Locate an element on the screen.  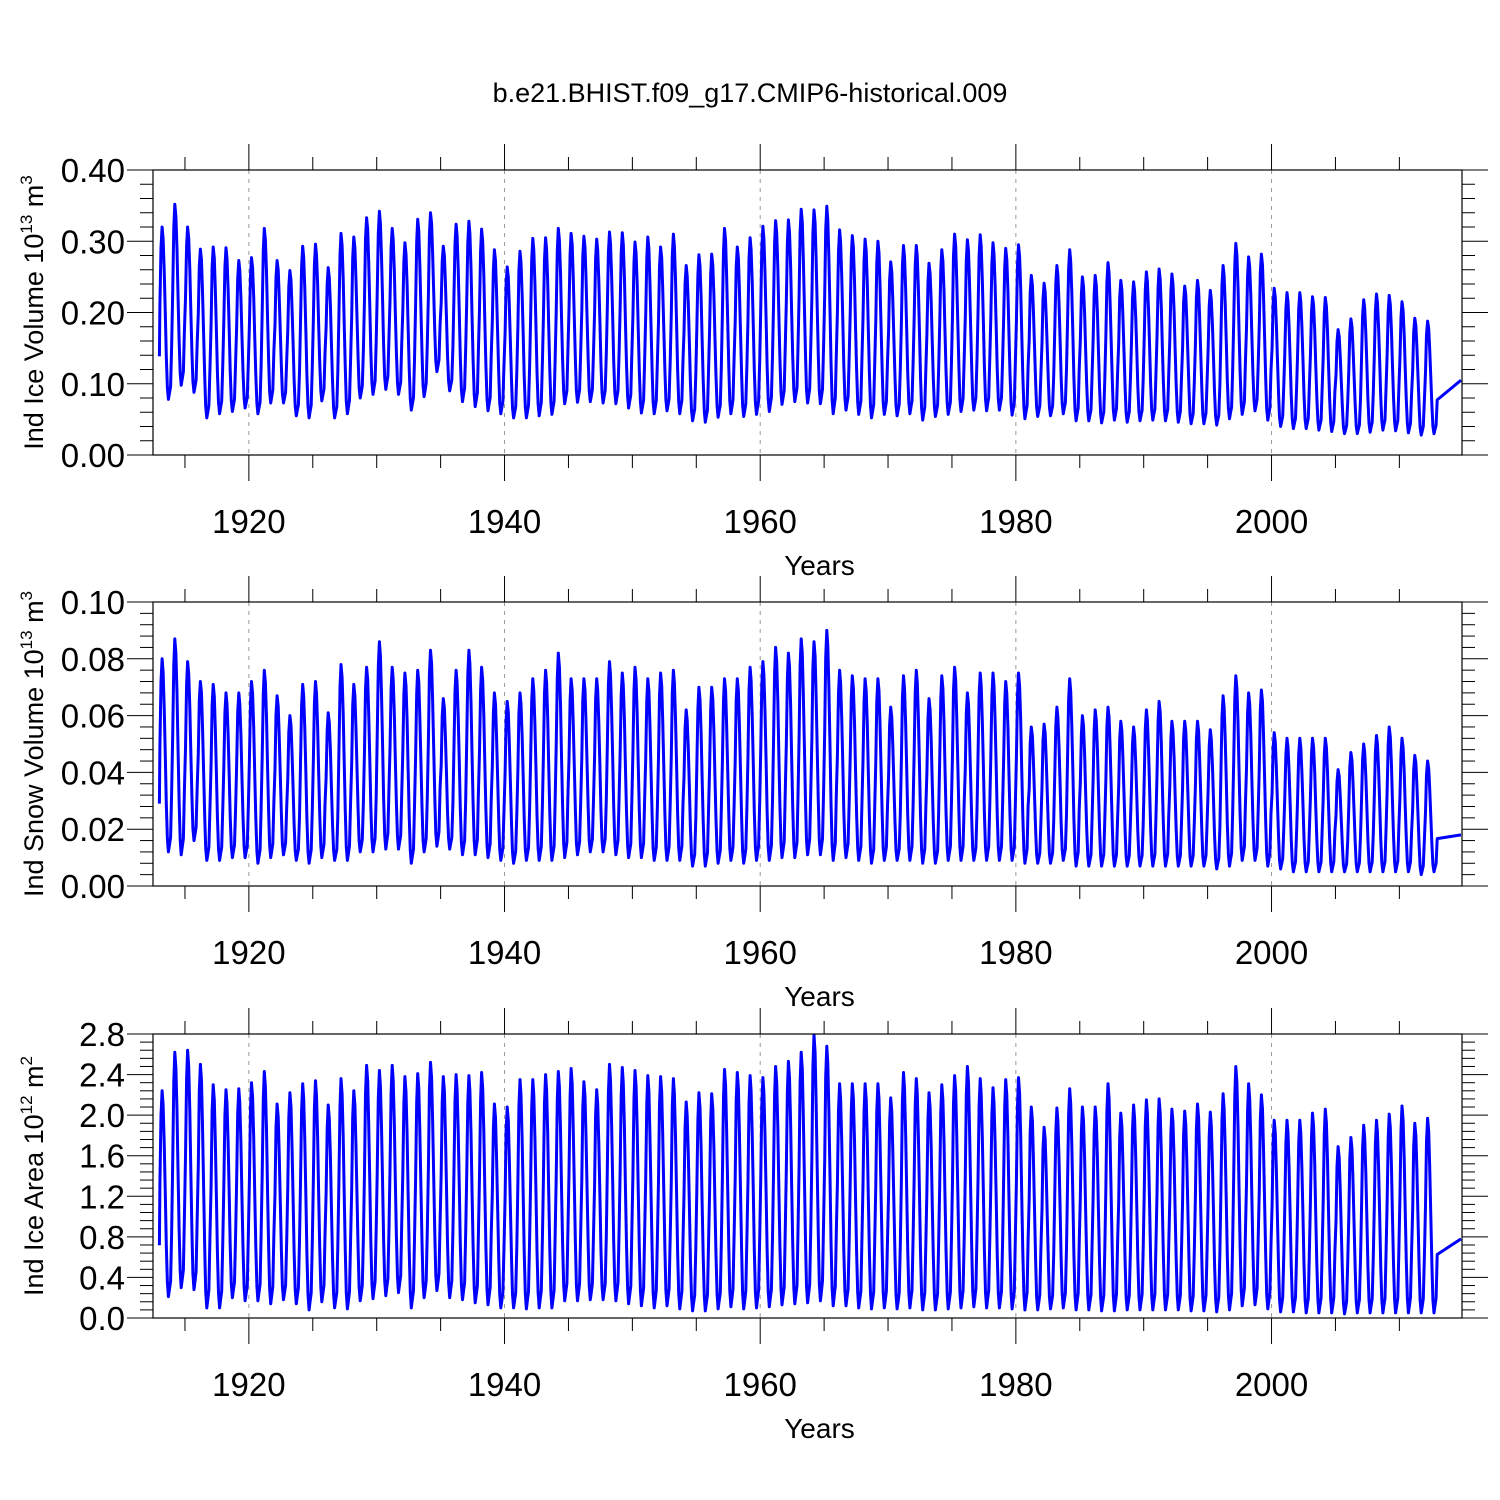
y-tick-label: 0.04 is located at coordinates (93, 772).